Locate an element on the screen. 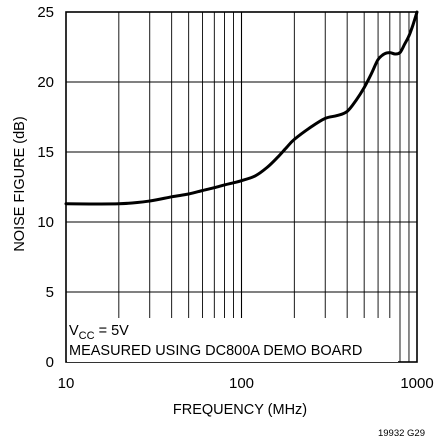 The height and width of the screenshot is (441, 437). x-tick-label: 10 is located at coordinates (66, 383).